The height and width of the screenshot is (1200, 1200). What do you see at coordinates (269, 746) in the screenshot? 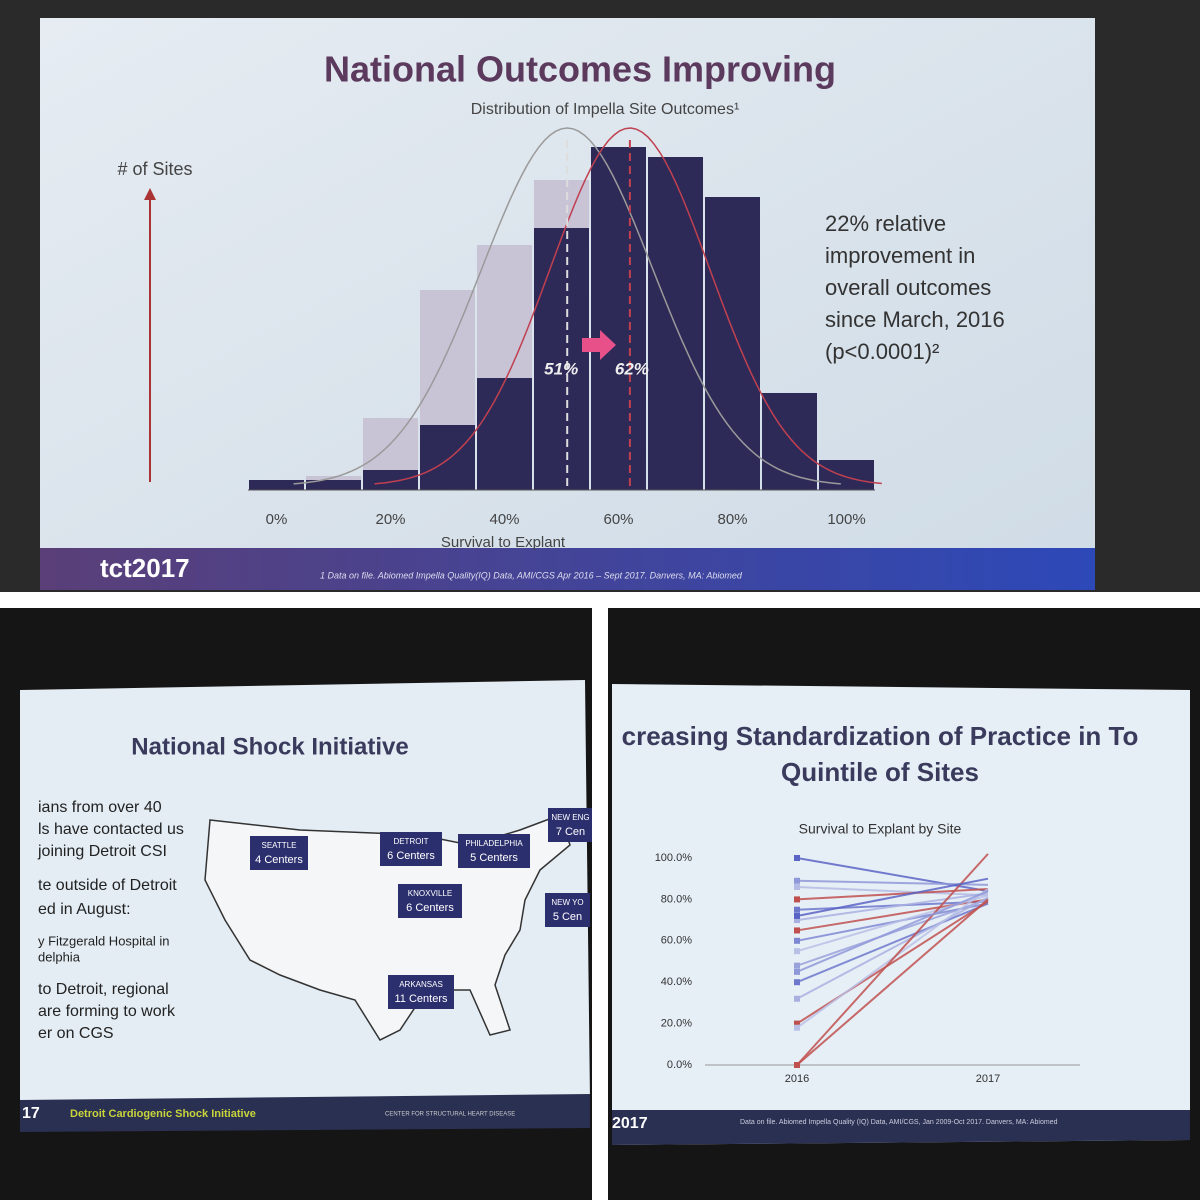
I see `slide-title: National Shock Initiative` at bounding box center [269, 746].